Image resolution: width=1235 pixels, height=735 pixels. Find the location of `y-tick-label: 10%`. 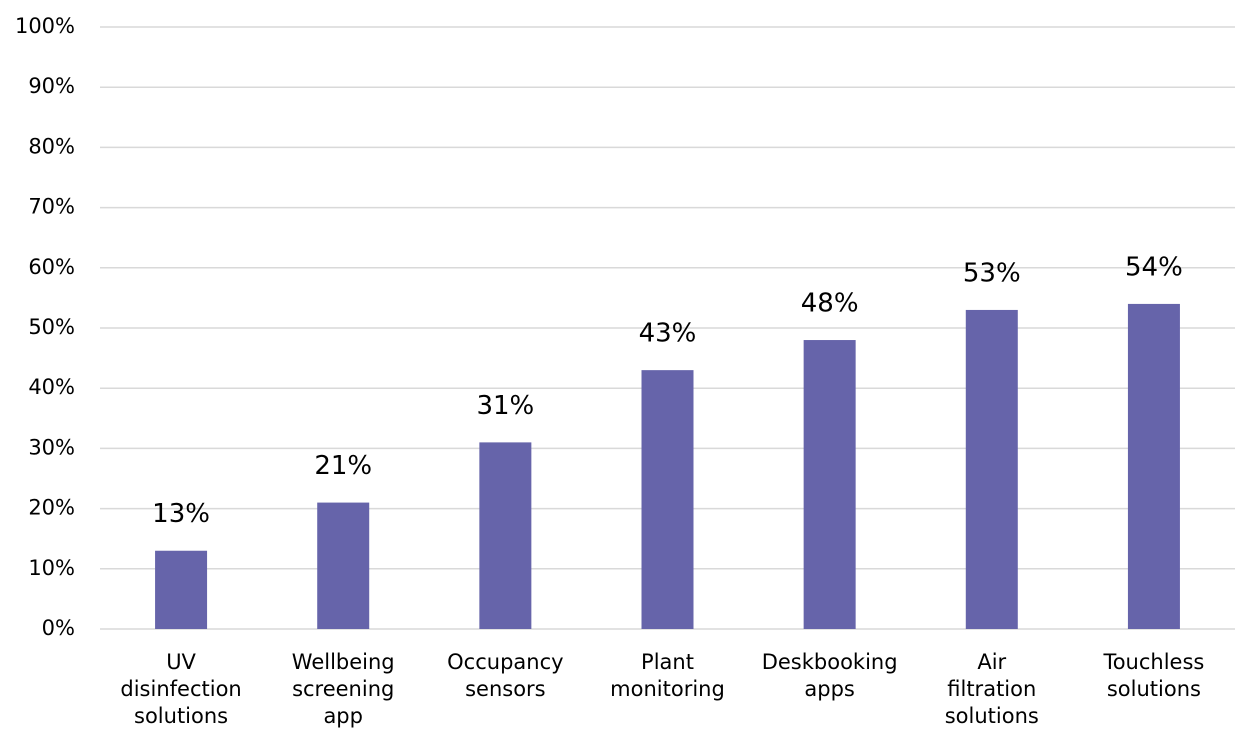

y-tick-label: 10% is located at coordinates (51, 568).